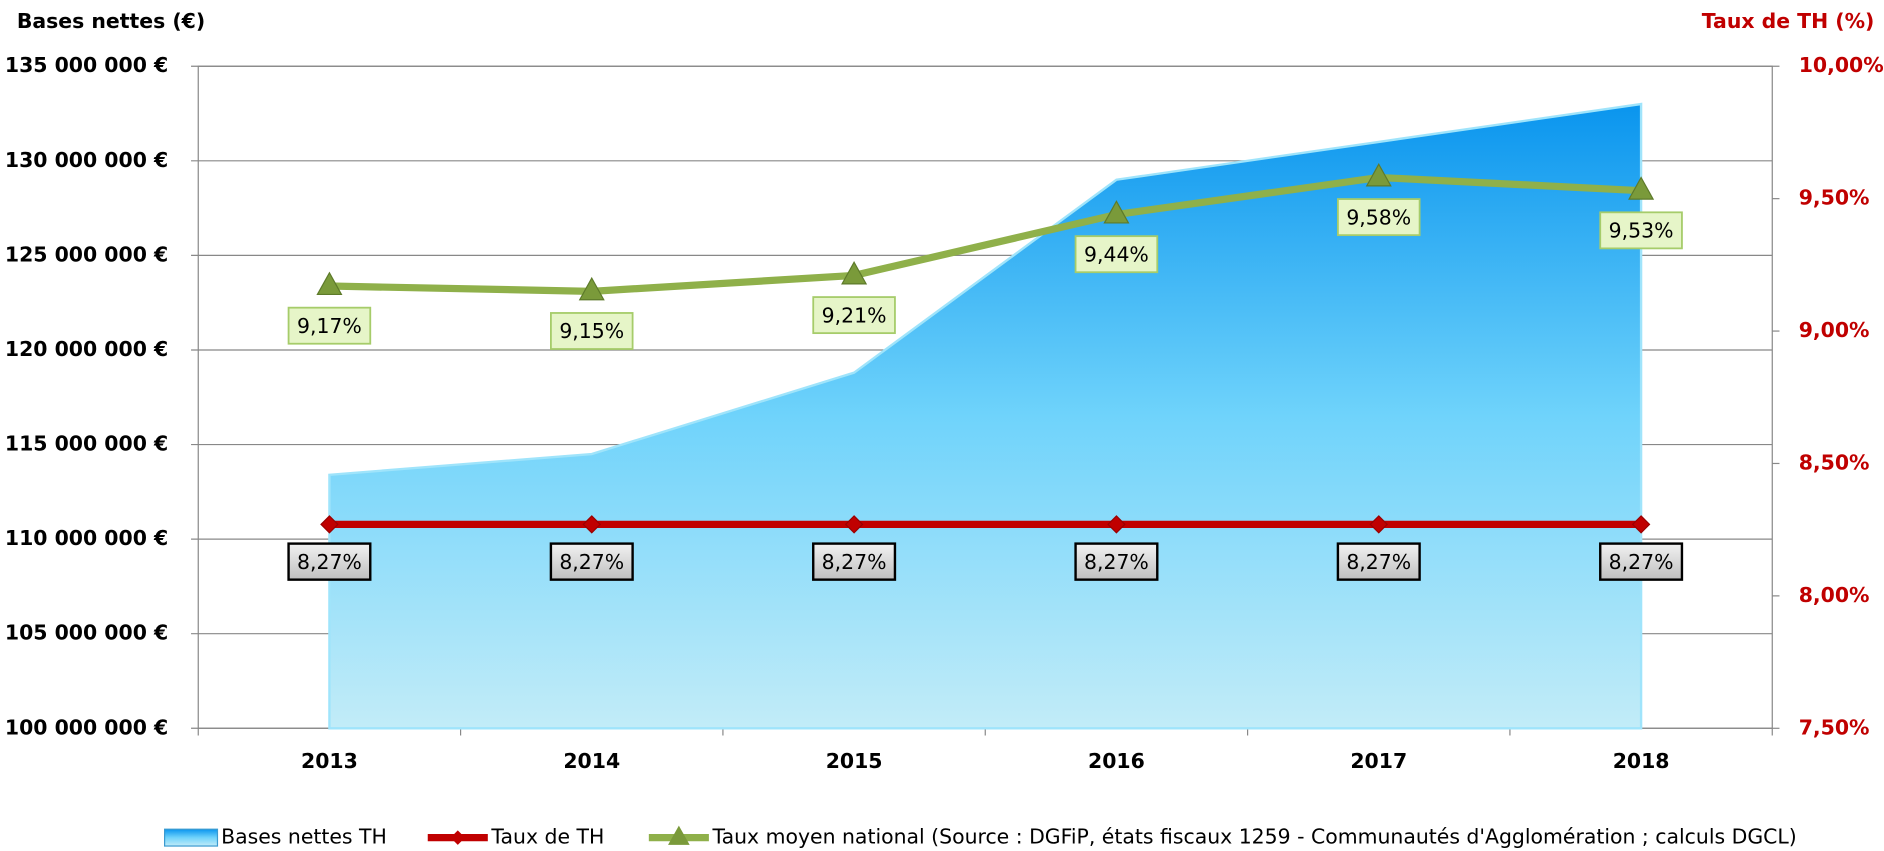 The image size is (1884, 851). I want to click on x-tick-label: 2015, so click(854, 761).